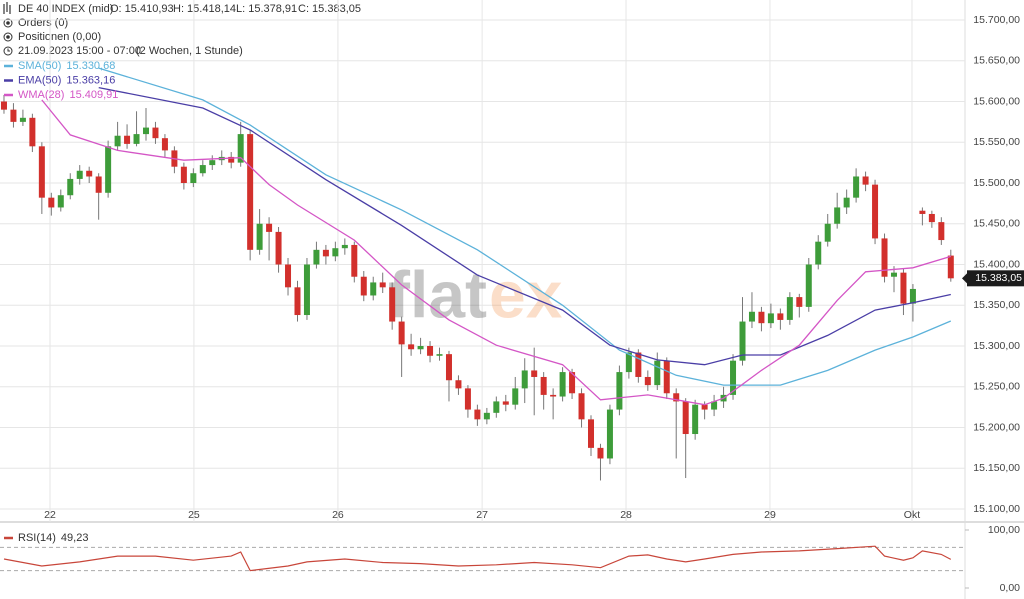 Image resolution: width=1024 pixels, height=599 pixels. Describe the element at coordinates (37, 538) in the screenshot. I see `legend-name: RSI(14)` at that location.